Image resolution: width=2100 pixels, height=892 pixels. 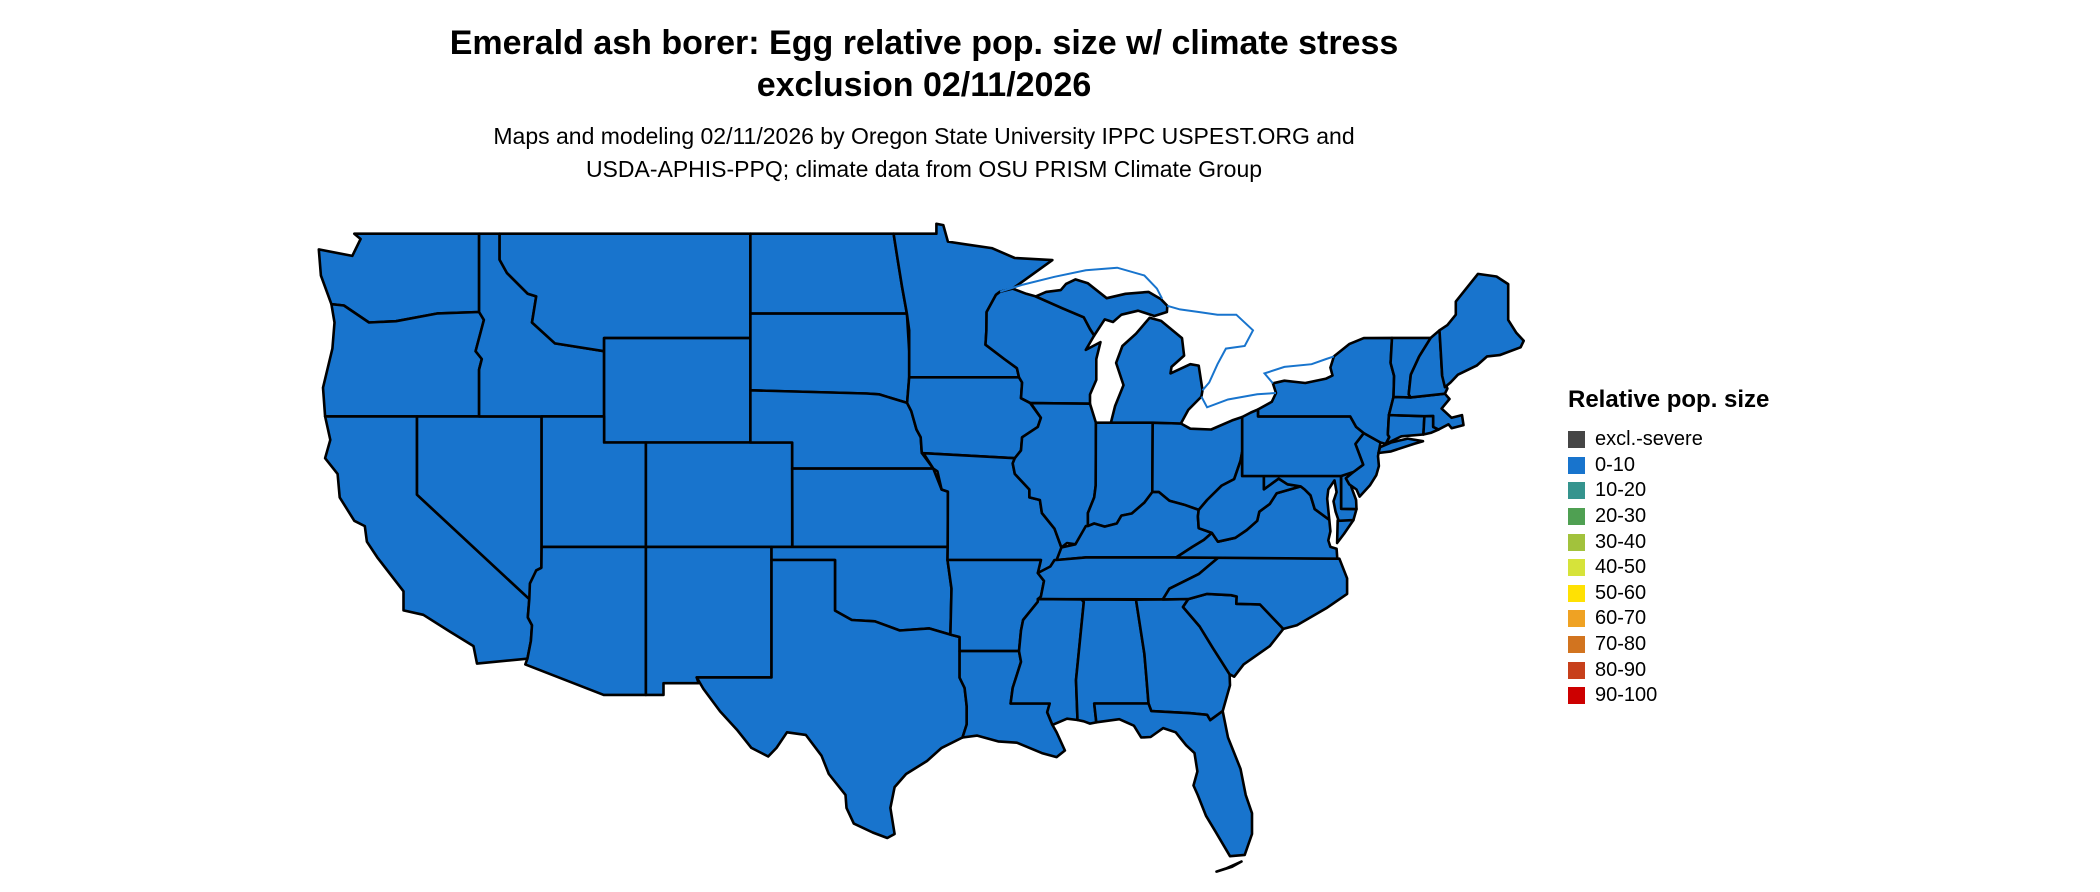 What do you see at coordinates (708, 621) in the screenshot?
I see `state-nm` at bounding box center [708, 621].